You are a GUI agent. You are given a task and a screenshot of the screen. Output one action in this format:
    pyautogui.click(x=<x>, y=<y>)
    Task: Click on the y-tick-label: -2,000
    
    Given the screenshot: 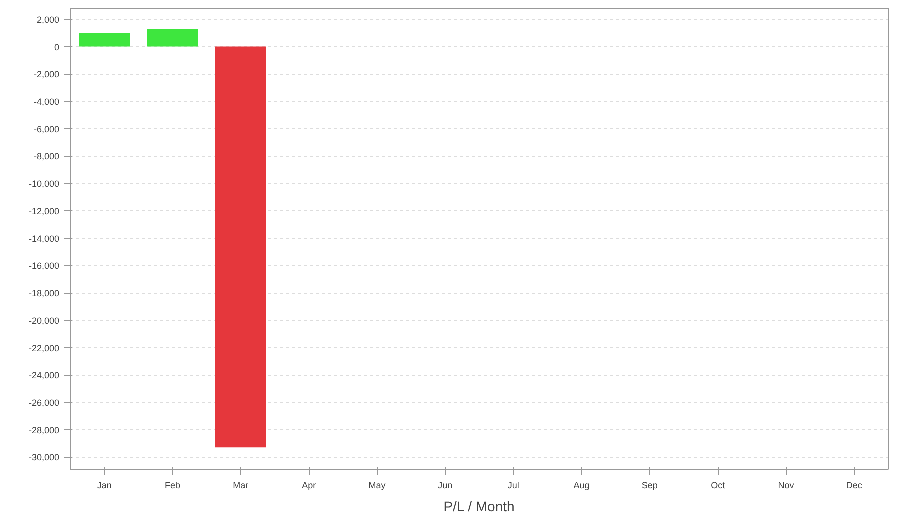 What is the action you would take?
    pyautogui.click(x=47, y=75)
    